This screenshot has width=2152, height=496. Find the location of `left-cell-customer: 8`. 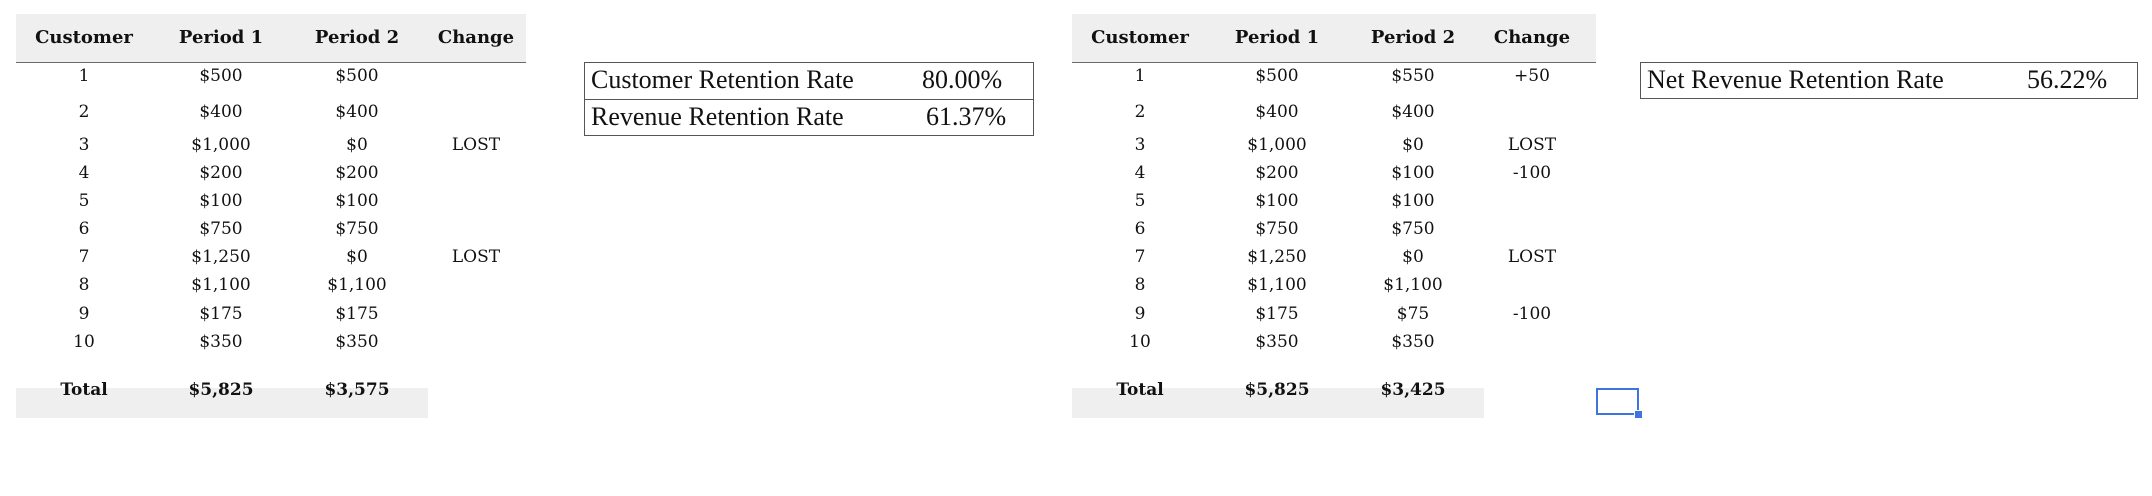

left-cell-customer: 8 is located at coordinates (84, 285).